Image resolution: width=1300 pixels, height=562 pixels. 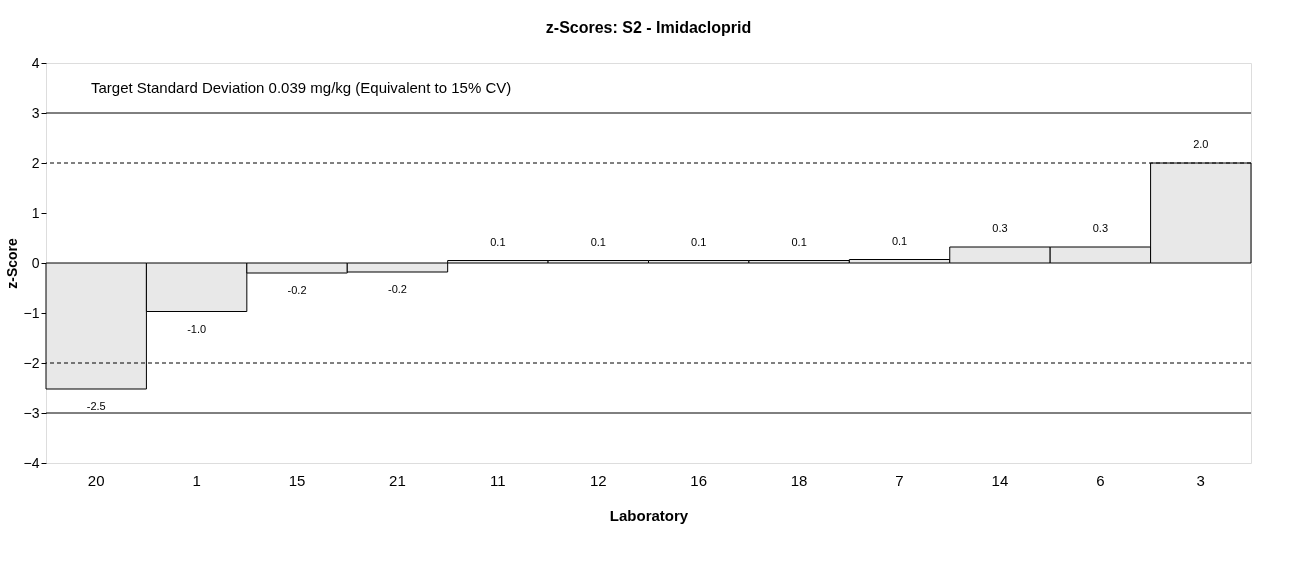 I want to click on y-tick-label: −3, so click(x=31, y=412).